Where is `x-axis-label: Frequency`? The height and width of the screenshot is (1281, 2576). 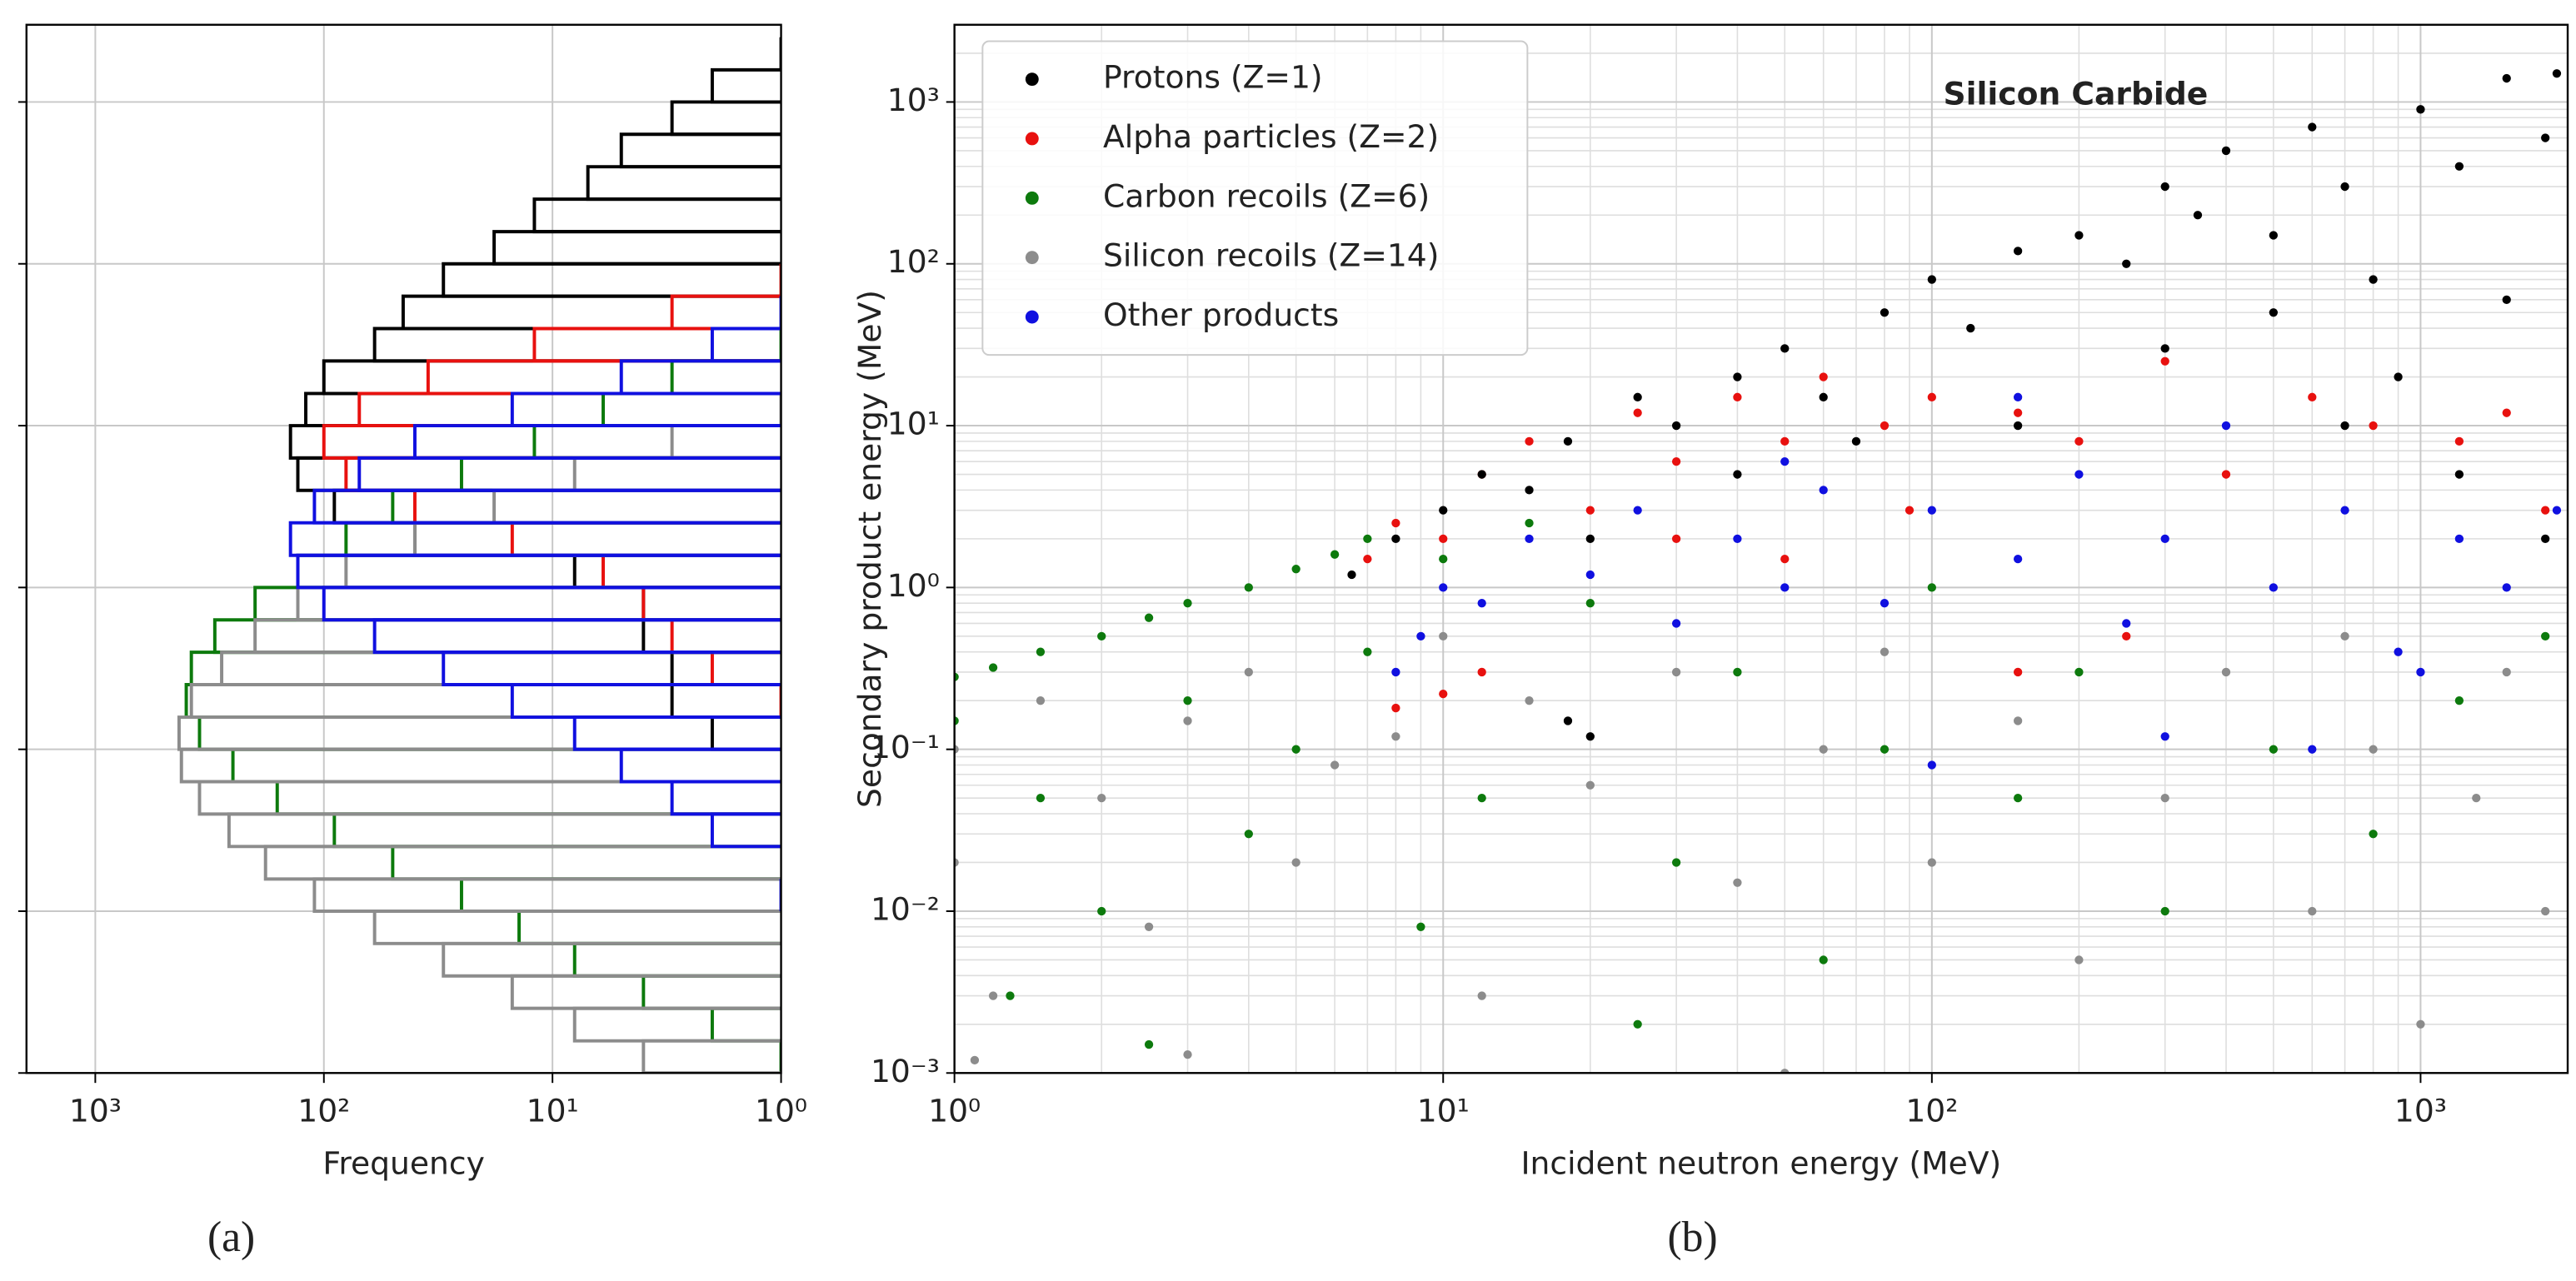
x-axis-label: Frequency is located at coordinates (403, 1163).